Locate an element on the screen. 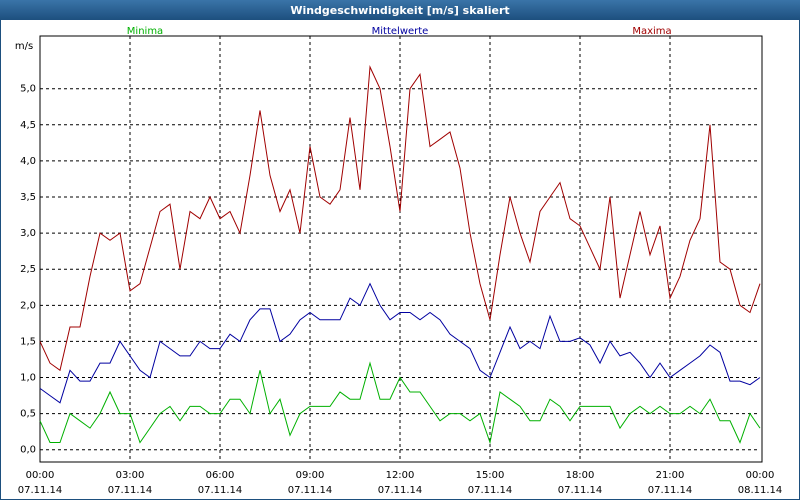 Image resolution: width=800 pixels, height=500 pixels. title-bar is located at coordinates (400, 10).